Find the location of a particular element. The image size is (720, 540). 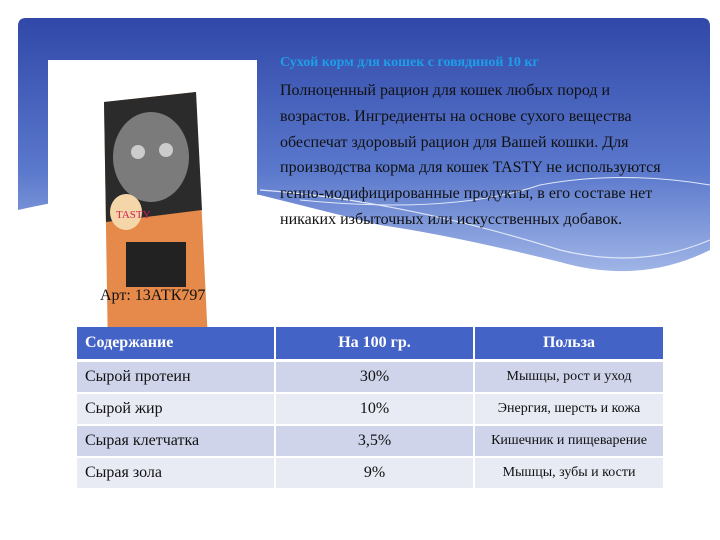

cell: 9% is located at coordinates (375, 473).